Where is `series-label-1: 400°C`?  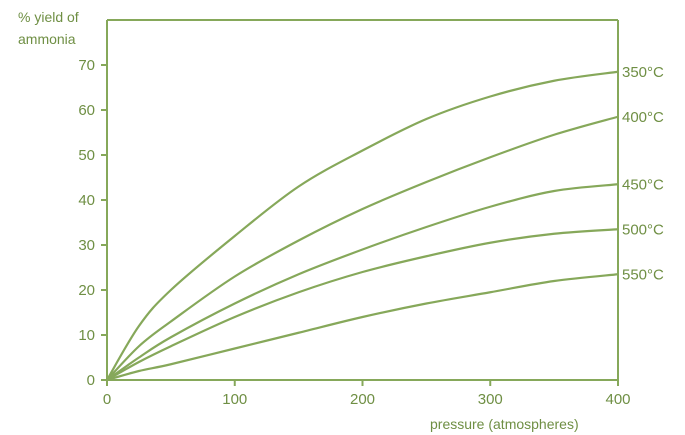 series-label-1: 400°C is located at coordinates (643, 117).